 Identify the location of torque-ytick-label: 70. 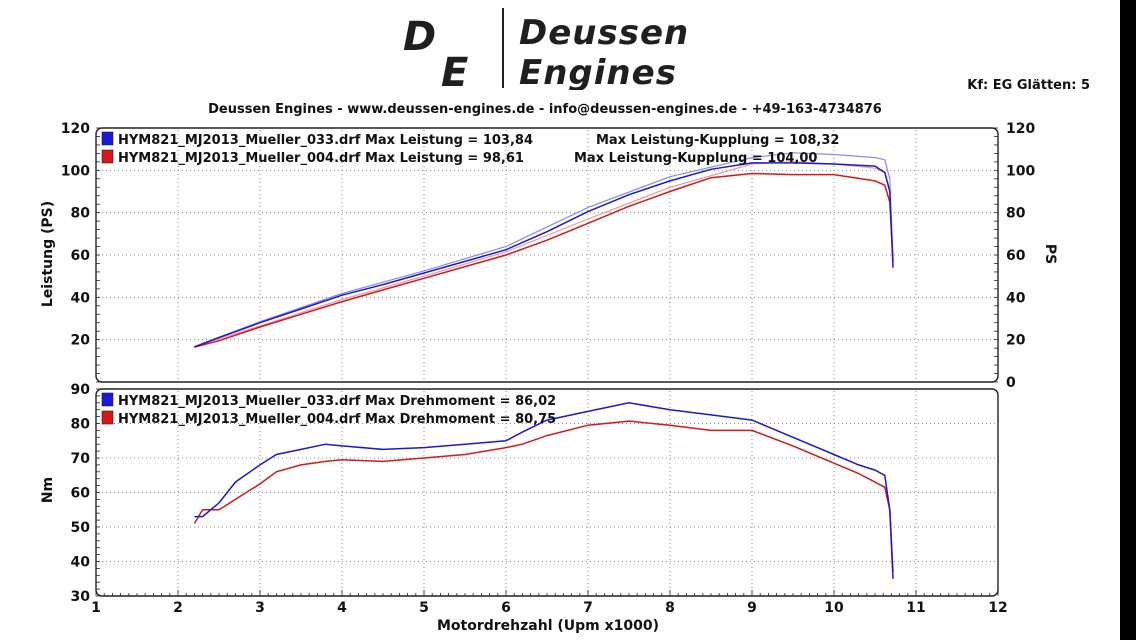
(81, 459).